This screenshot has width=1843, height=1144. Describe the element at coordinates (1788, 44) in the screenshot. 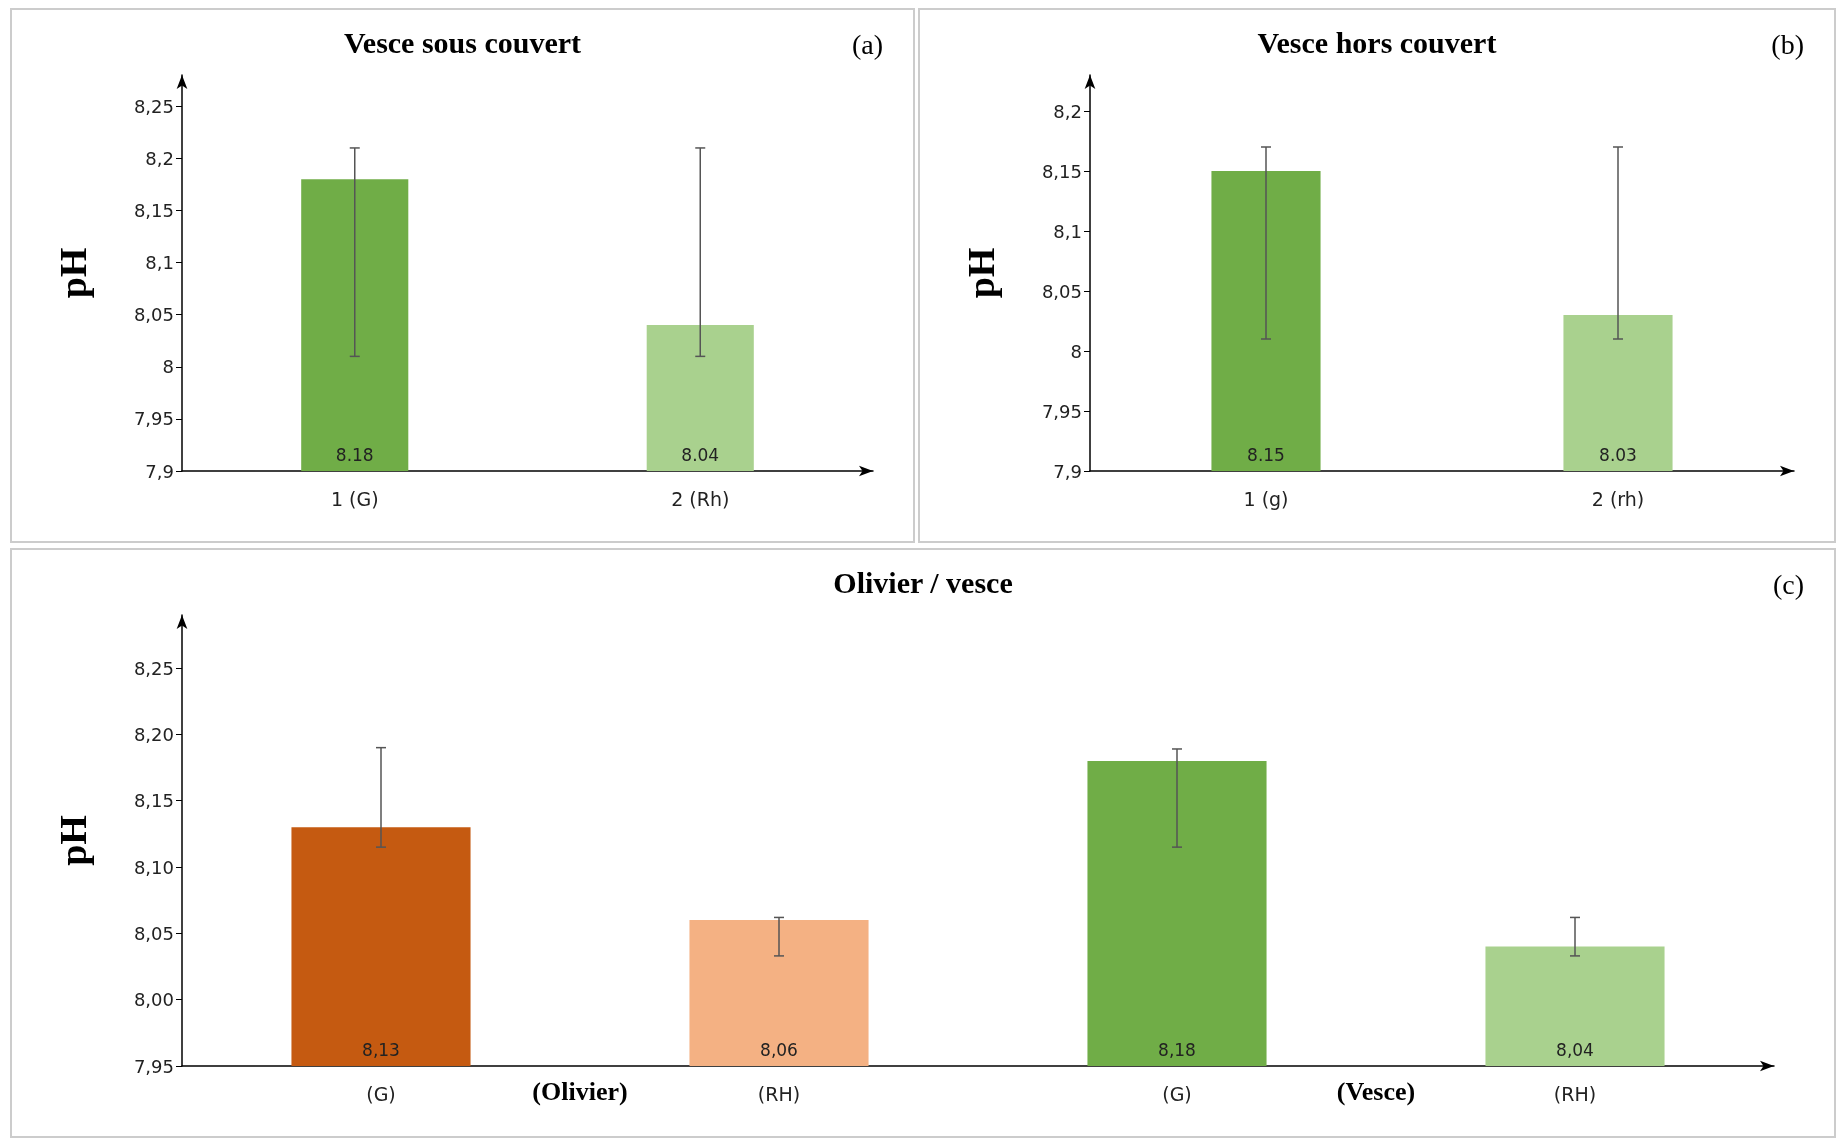

I see `text: (b)` at that location.